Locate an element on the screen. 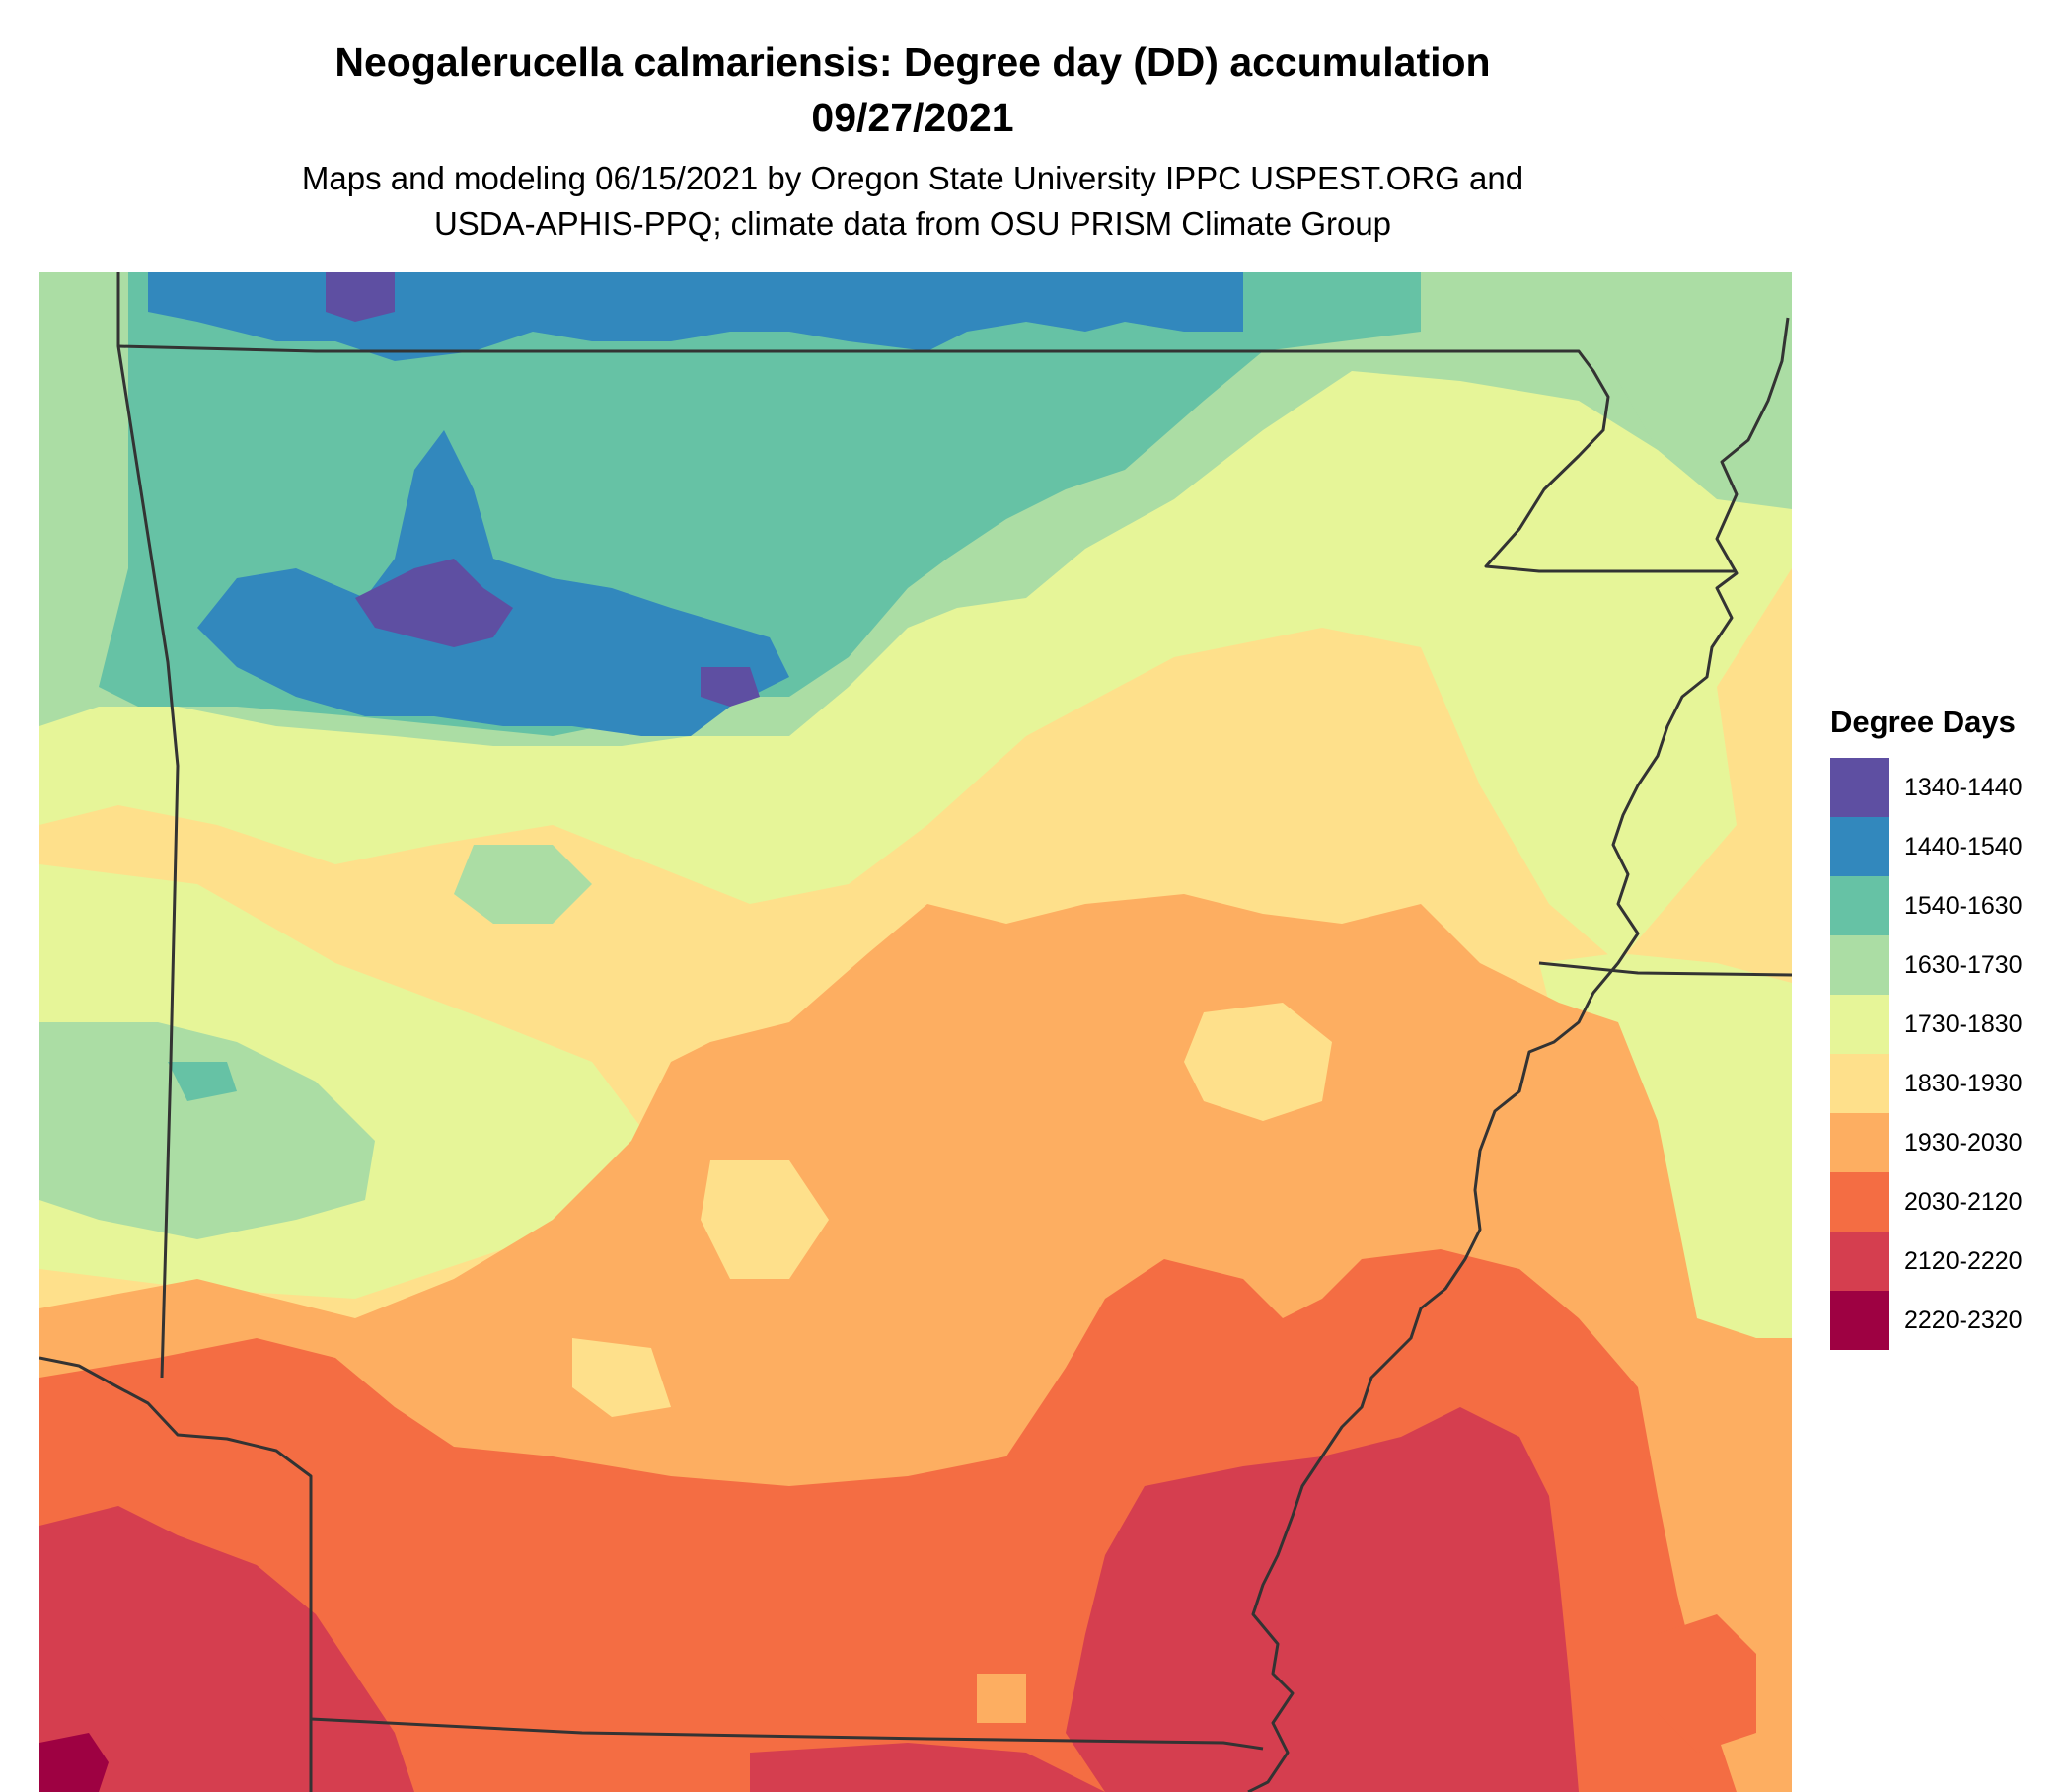  zone-1830-1930-south is located at coordinates (765, 1220).